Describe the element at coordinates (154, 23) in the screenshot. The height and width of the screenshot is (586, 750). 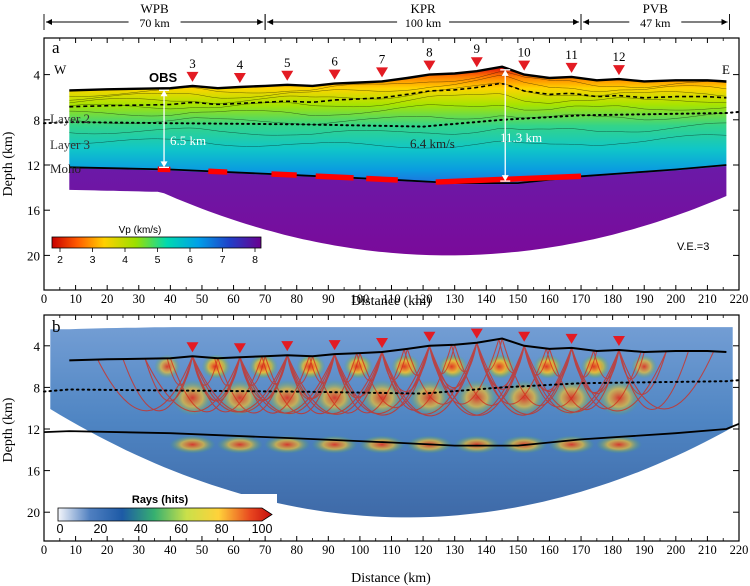
I see `region-width: 70 km` at that location.